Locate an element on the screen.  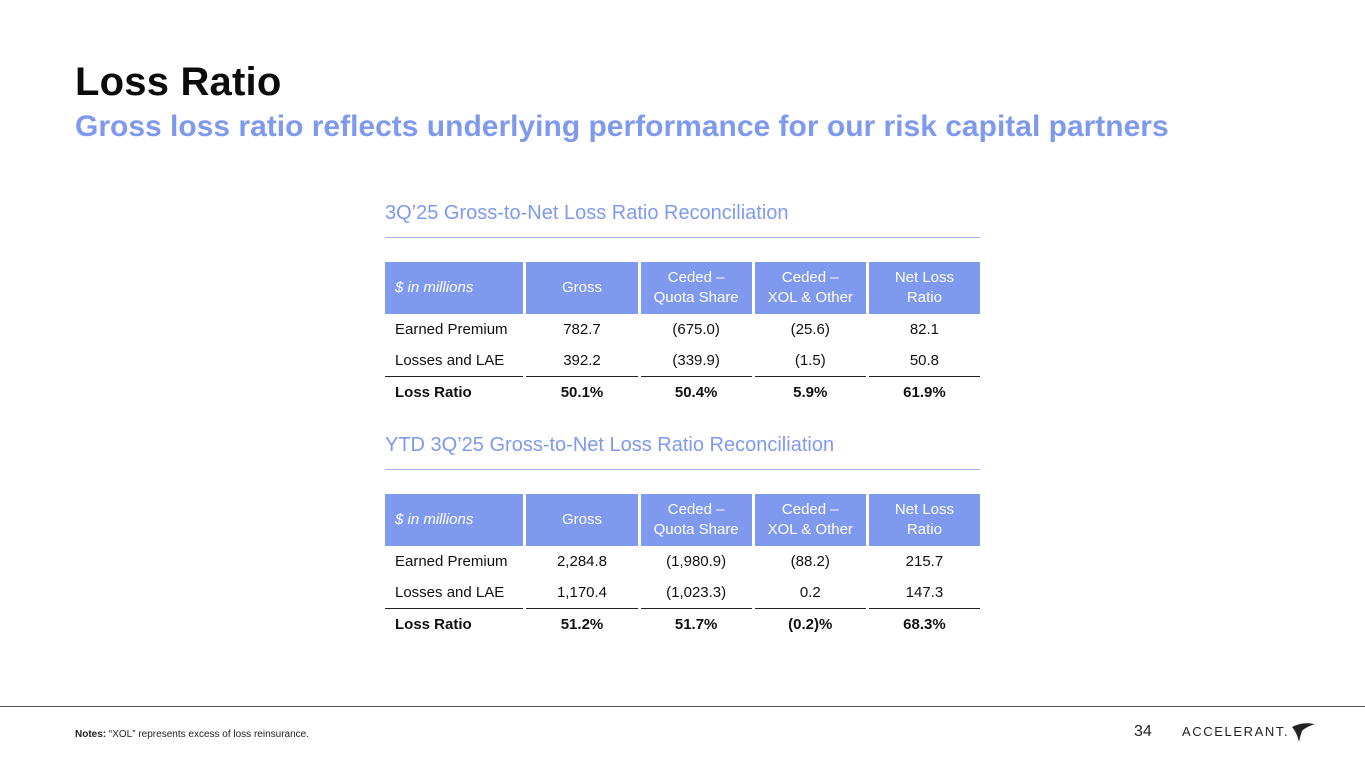
cell-net: 50.8 is located at coordinates (924, 360).